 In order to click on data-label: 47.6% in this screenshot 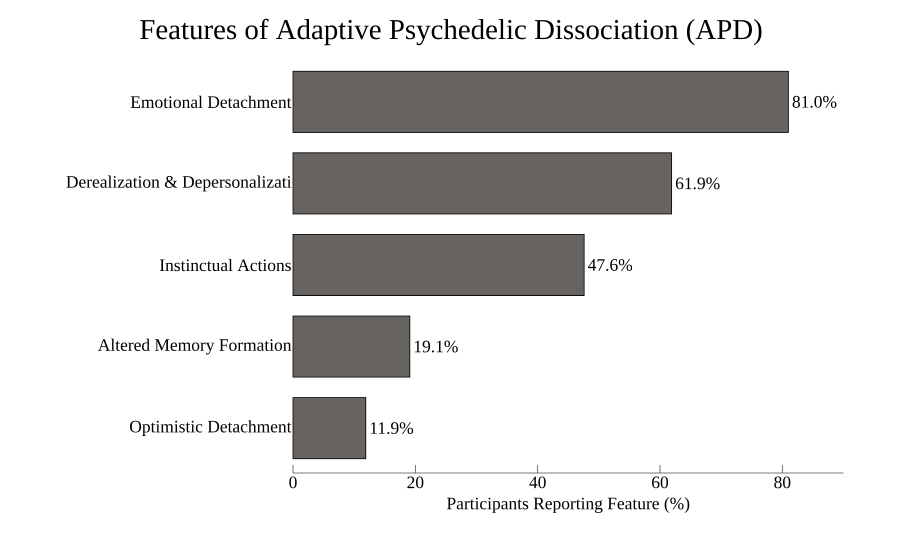, I will do `click(610, 265)`.